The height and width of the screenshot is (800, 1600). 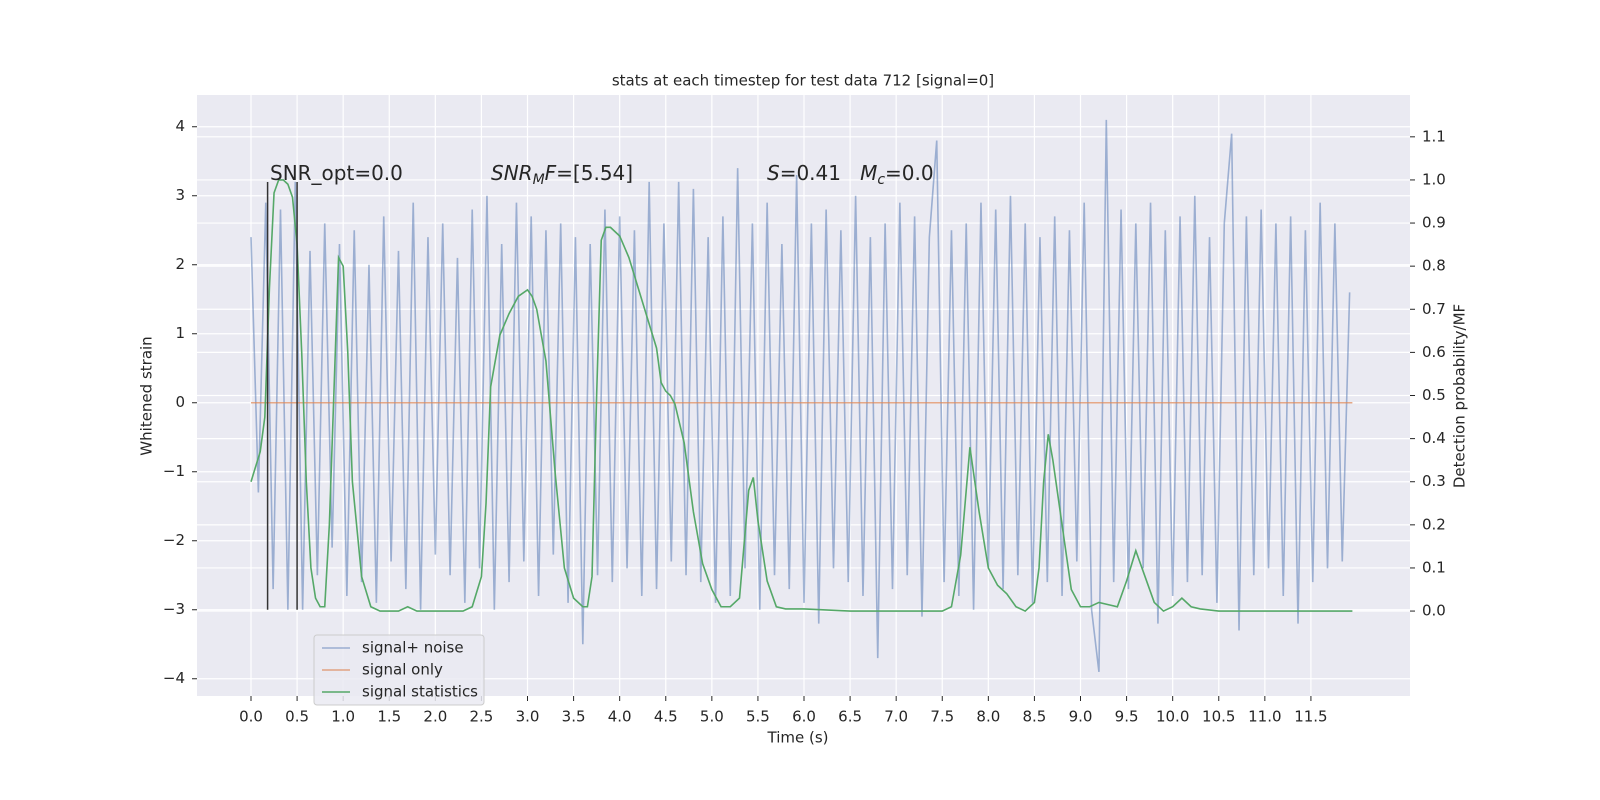 What do you see at coordinates (174, 609) in the screenshot?
I see `y-tick-label: −3` at bounding box center [174, 609].